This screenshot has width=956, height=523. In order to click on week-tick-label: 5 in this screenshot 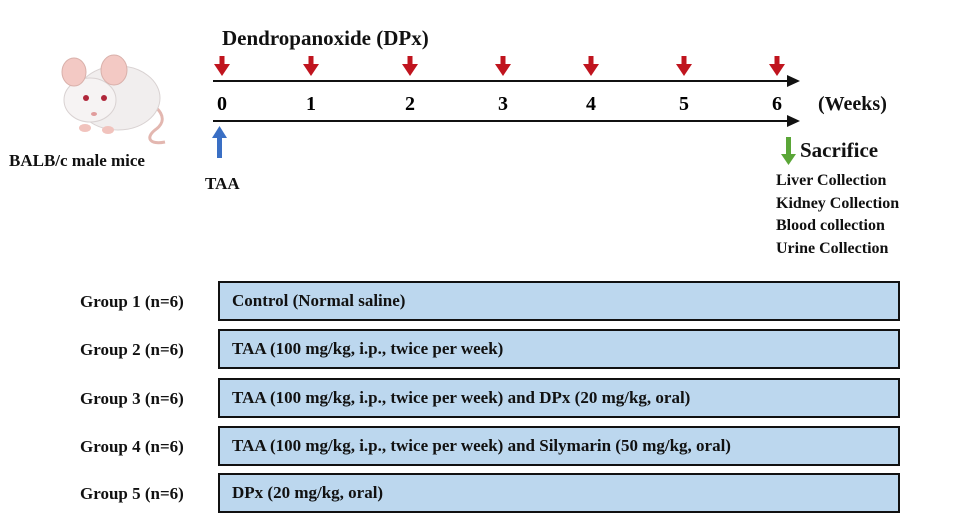, I will do `click(684, 104)`.